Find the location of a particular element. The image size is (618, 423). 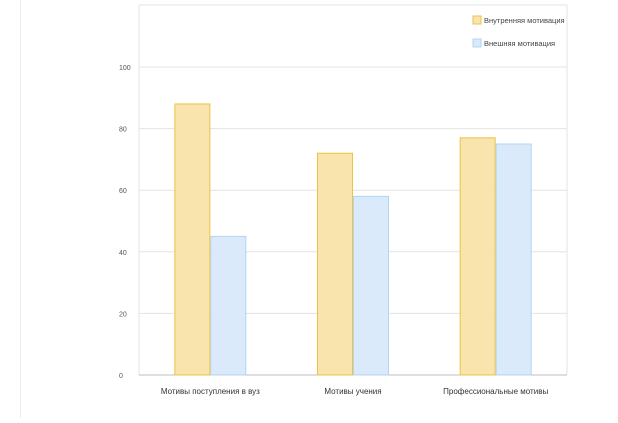

y-tick-label: 80 is located at coordinates (123, 130).